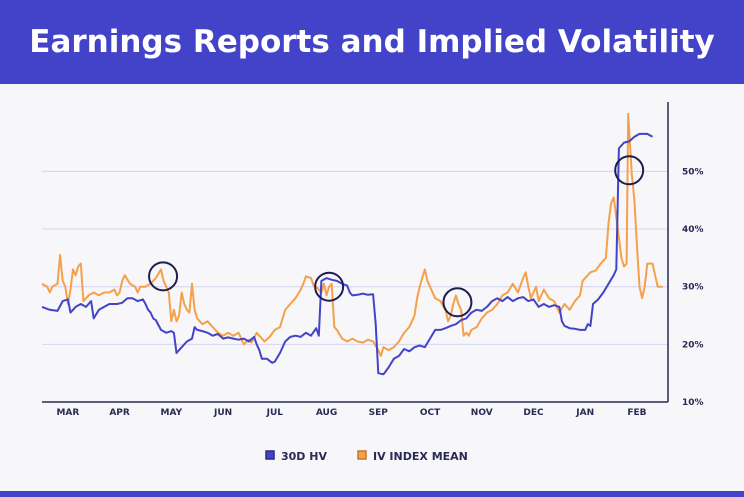  I want to click on y-tick-label: 50%, so click(693, 172).